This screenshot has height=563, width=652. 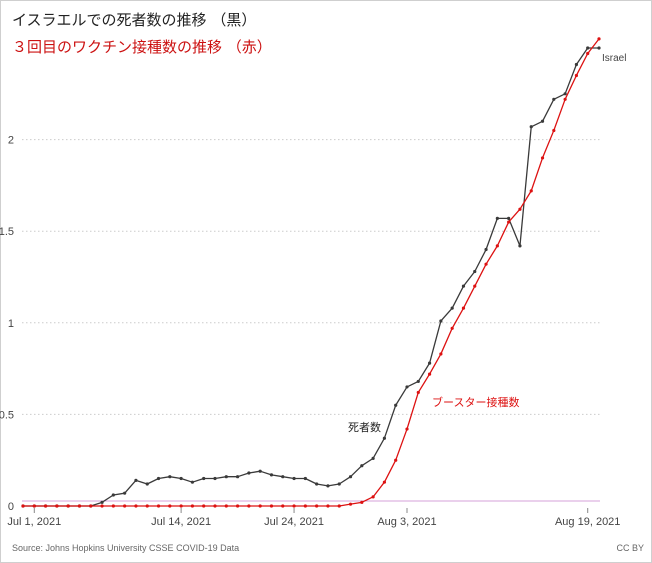 What do you see at coordinates (11, 324) in the screenshot?
I see `y-tick-label: 1` at bounding box center [11, 324].